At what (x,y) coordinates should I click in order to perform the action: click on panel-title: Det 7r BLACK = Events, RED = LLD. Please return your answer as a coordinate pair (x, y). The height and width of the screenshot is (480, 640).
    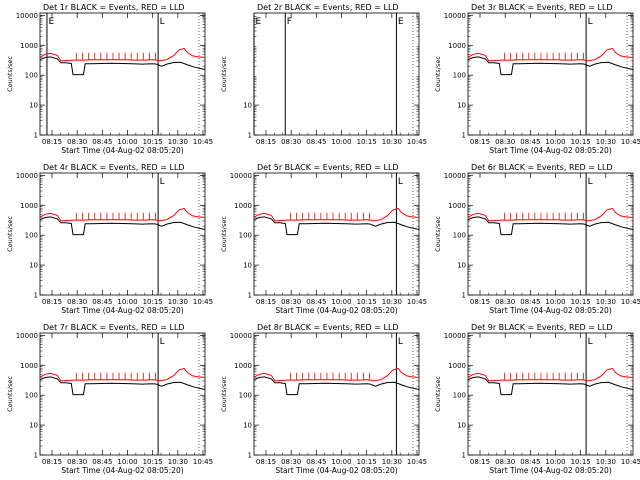
    Looking at the image, I should click on (114, 327).